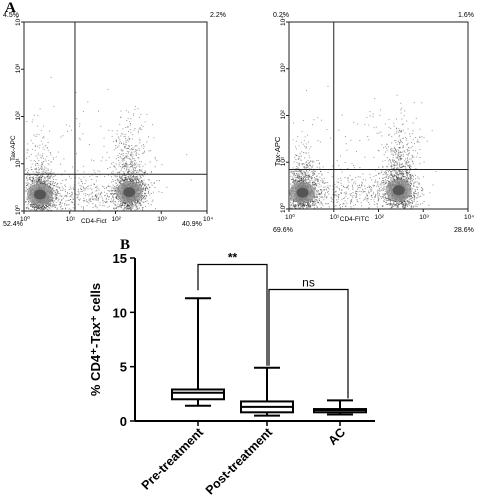  I want to click on y-tick-label: 10, so click(120, 312).